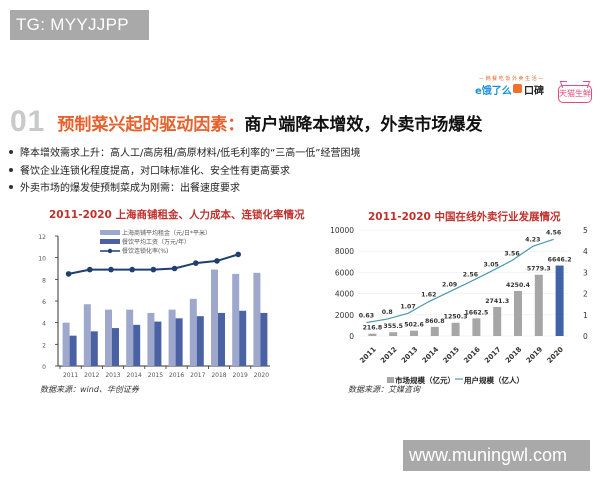 This screenshot has height=480, width=600. I want to click on bar-value-label: 355.5, so click(393, 326).